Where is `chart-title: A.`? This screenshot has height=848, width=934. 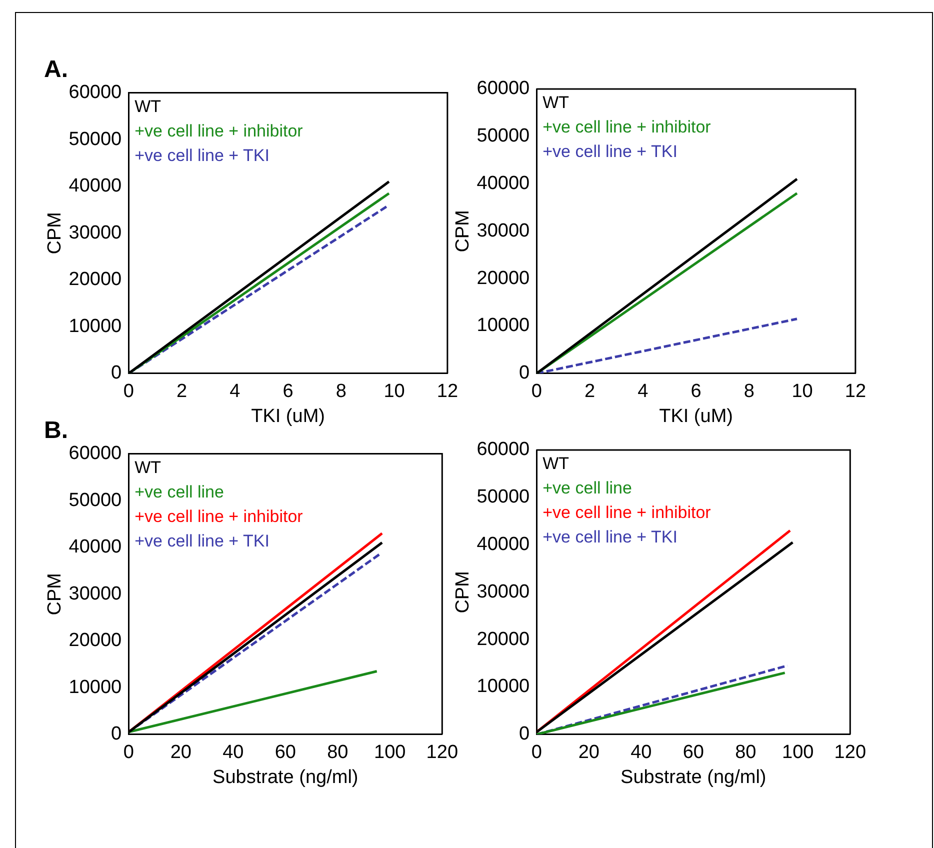
chart-title: A. is located at coordinates (56, 70).